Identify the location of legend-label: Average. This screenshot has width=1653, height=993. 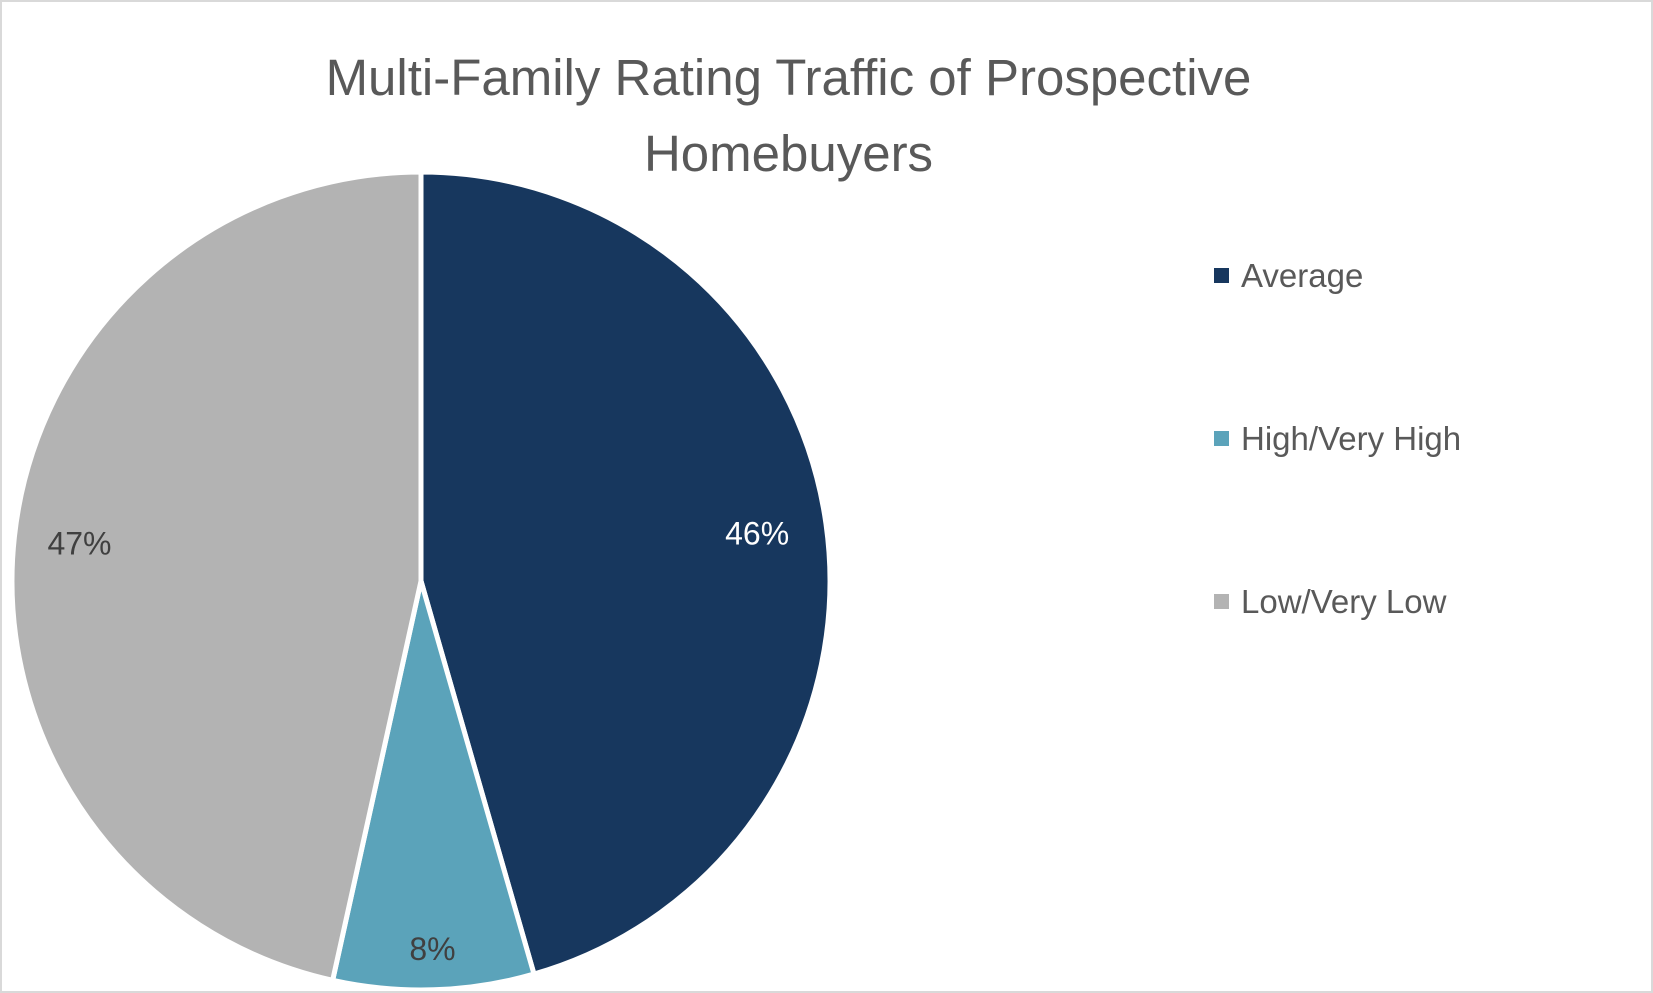
(1302, 275).